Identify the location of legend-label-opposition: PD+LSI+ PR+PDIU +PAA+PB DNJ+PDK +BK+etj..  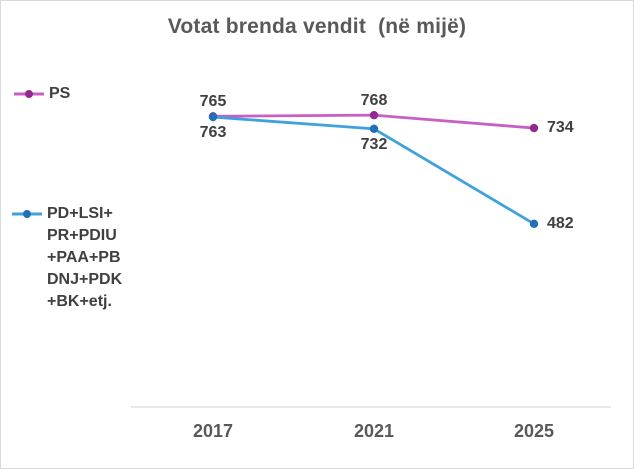
(85, 257).